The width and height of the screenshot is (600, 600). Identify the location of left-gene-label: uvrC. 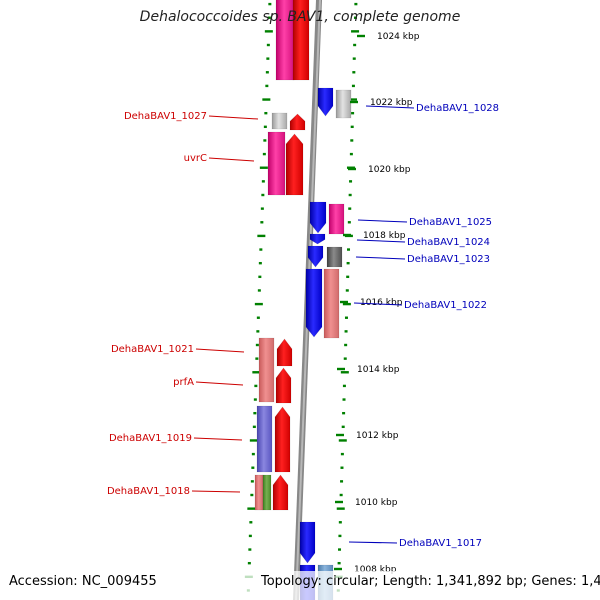
(195, 158).